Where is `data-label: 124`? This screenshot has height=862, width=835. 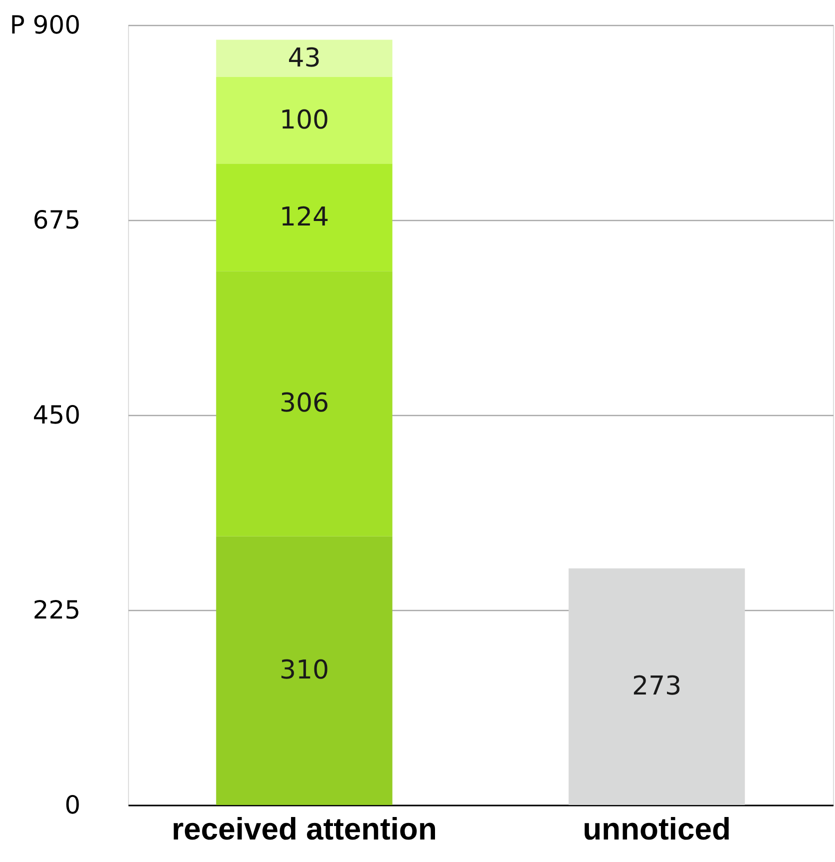
data-label: 124 is located at coordinates (304, 217).